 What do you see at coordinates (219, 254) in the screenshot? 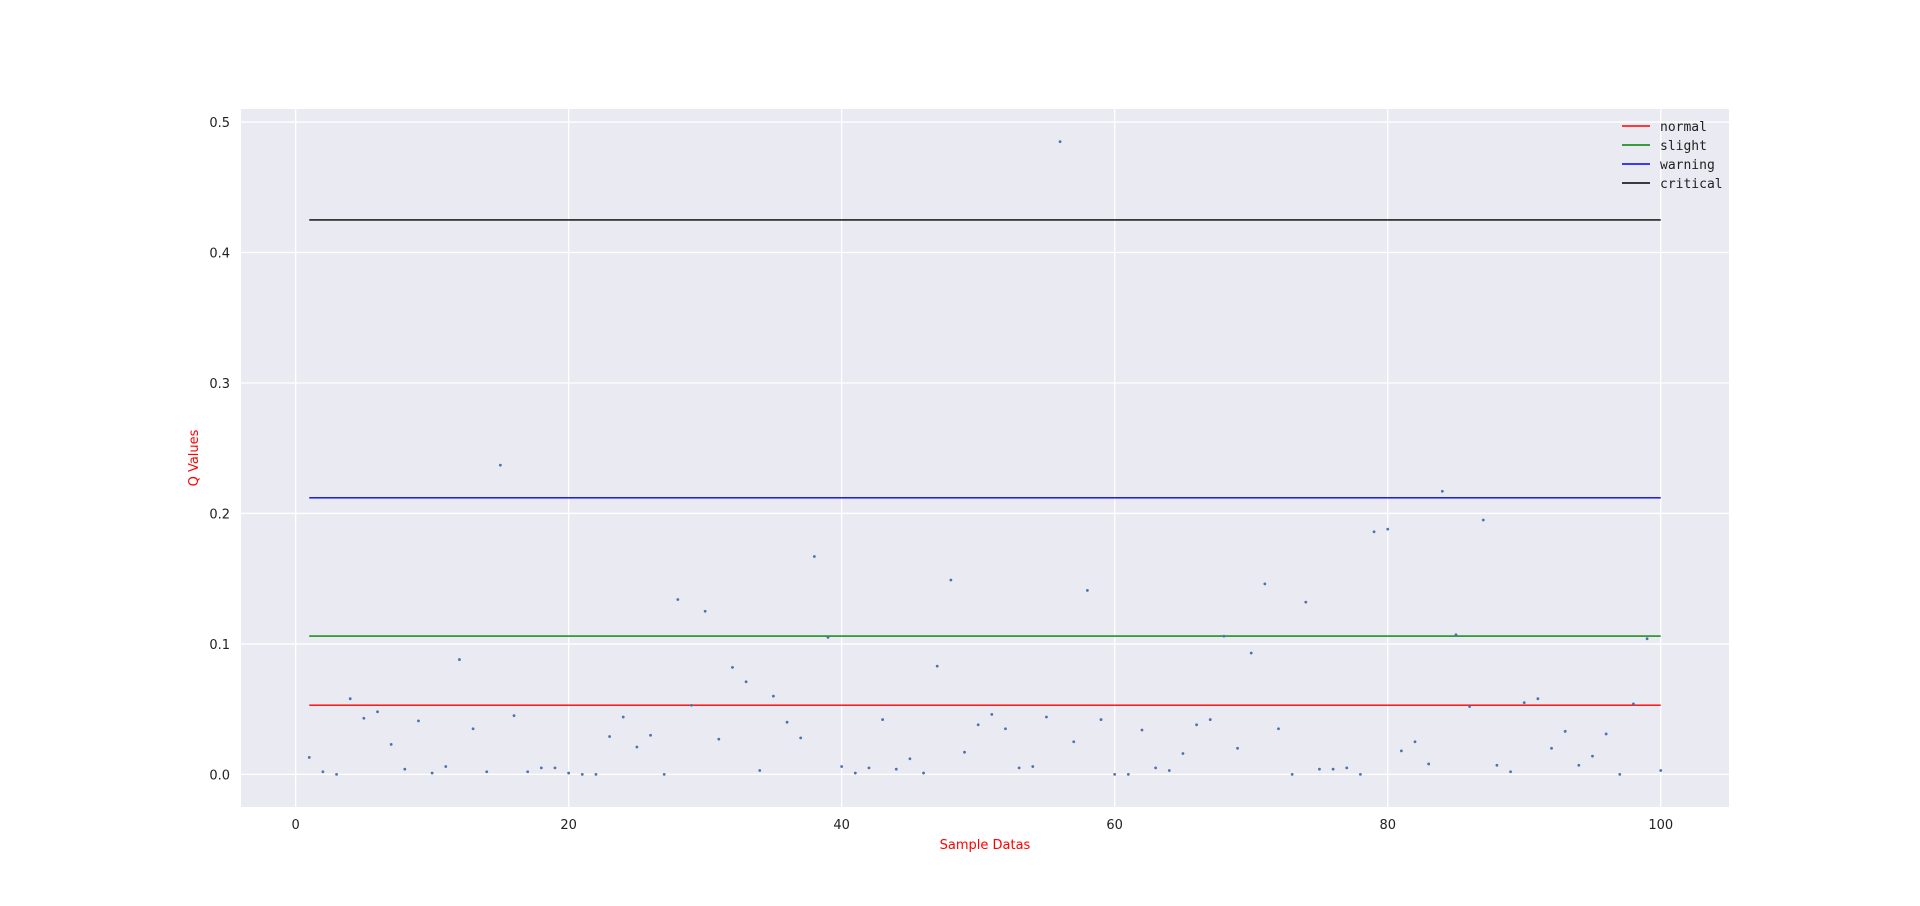
I see `y-tick-label: 0.4` at bounding box center [219, 254].